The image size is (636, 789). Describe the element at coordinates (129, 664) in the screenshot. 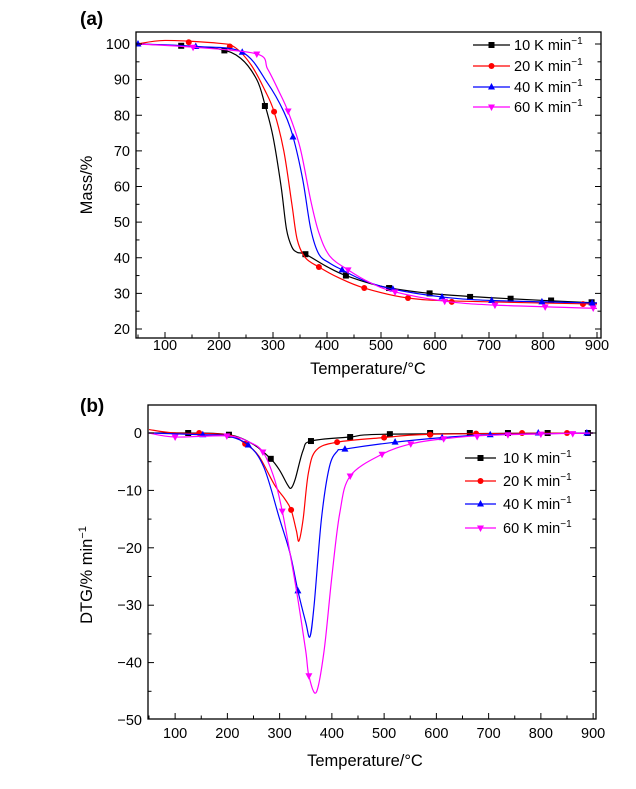

I see `y-tick-label: −40` at that location.